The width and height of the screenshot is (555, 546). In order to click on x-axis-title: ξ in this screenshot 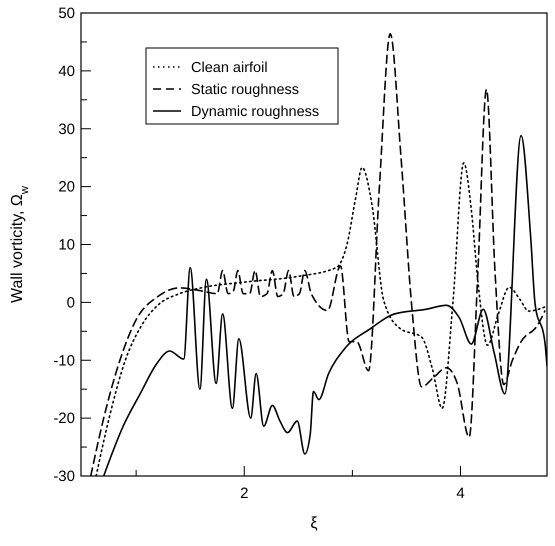, I will do `click(314, 523)`.